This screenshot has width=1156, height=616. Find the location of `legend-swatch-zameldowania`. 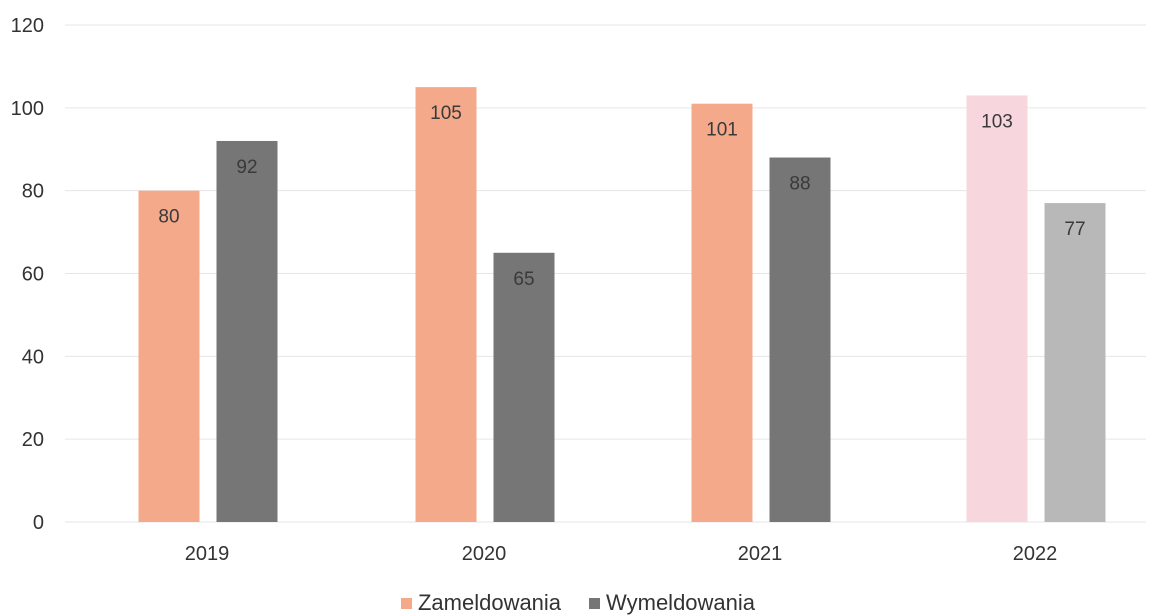

legend-swatch-zameldowania is located at coordinates (406, 603).